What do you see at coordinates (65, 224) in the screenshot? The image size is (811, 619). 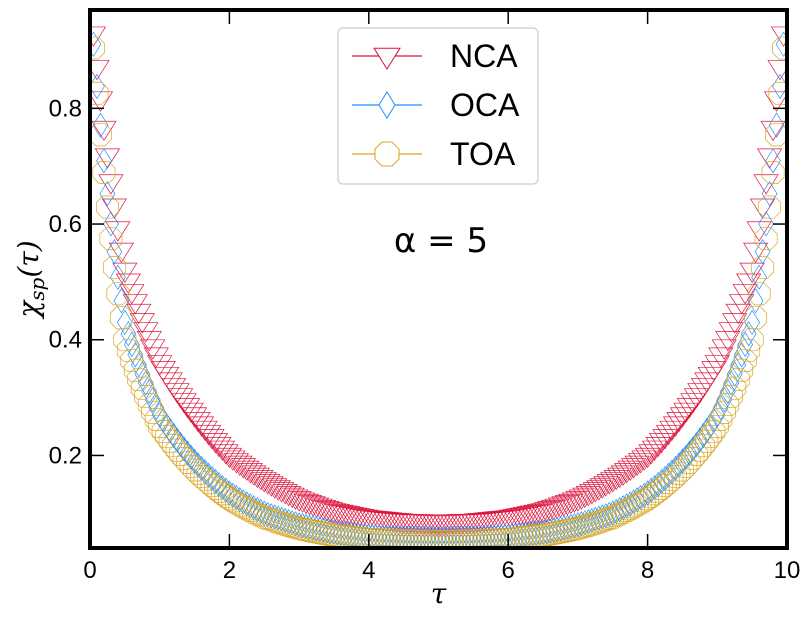 I see `y-tick-label: 0.6` at bounding box center [65, 224].